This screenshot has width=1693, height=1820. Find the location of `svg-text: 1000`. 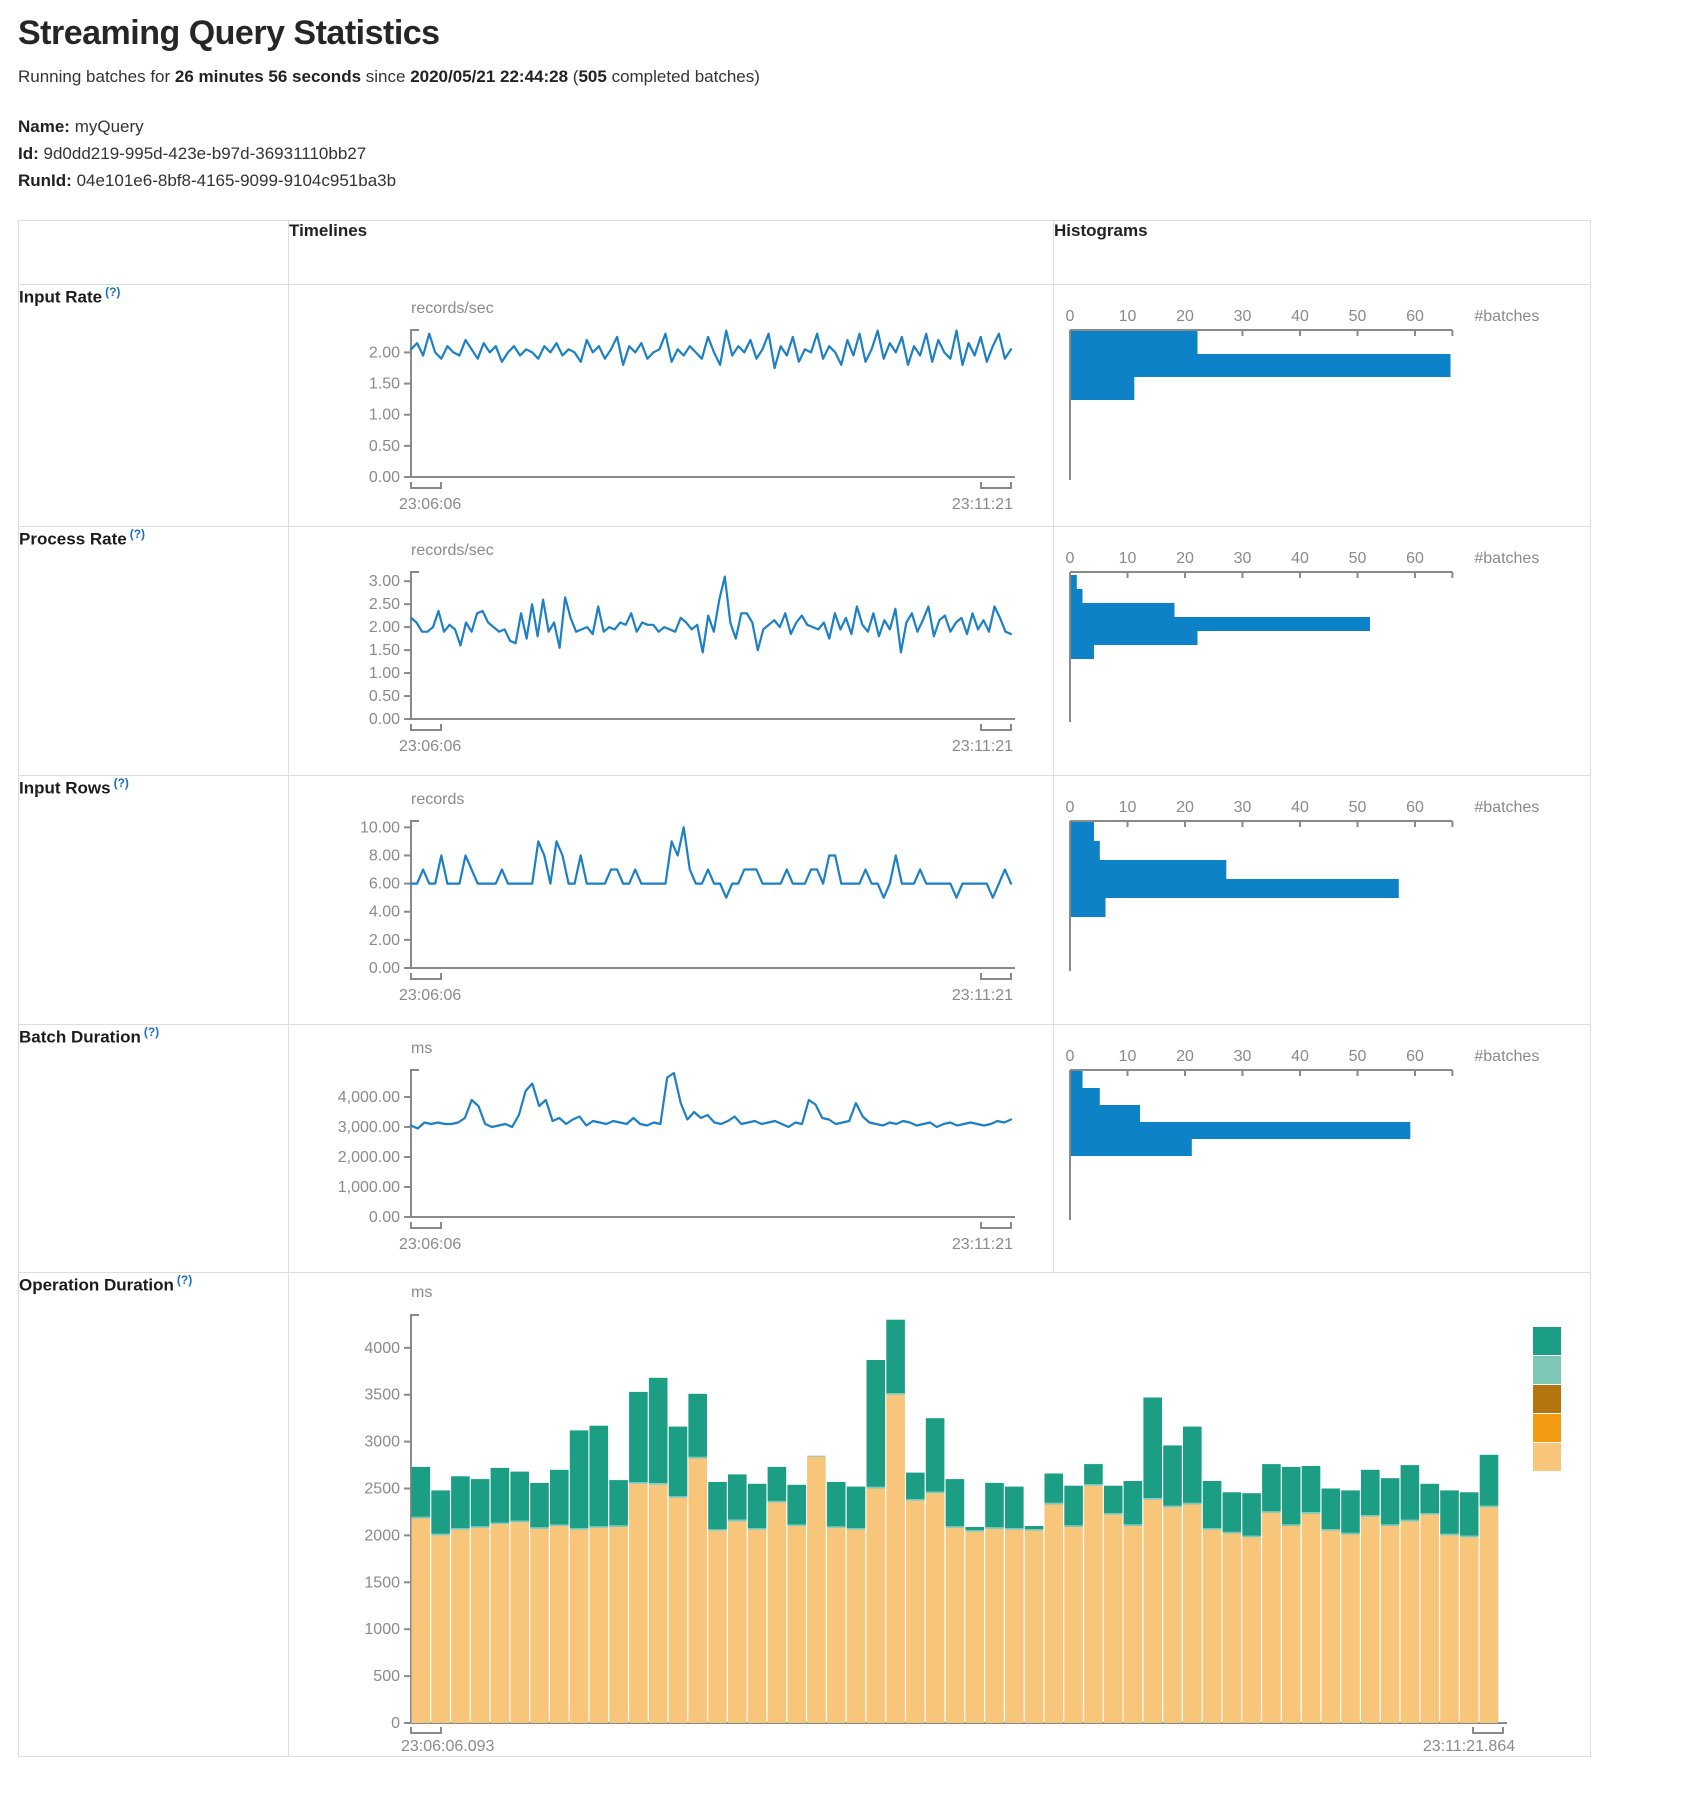

svg-text: 1000 is located at coordinates (382, 1629).